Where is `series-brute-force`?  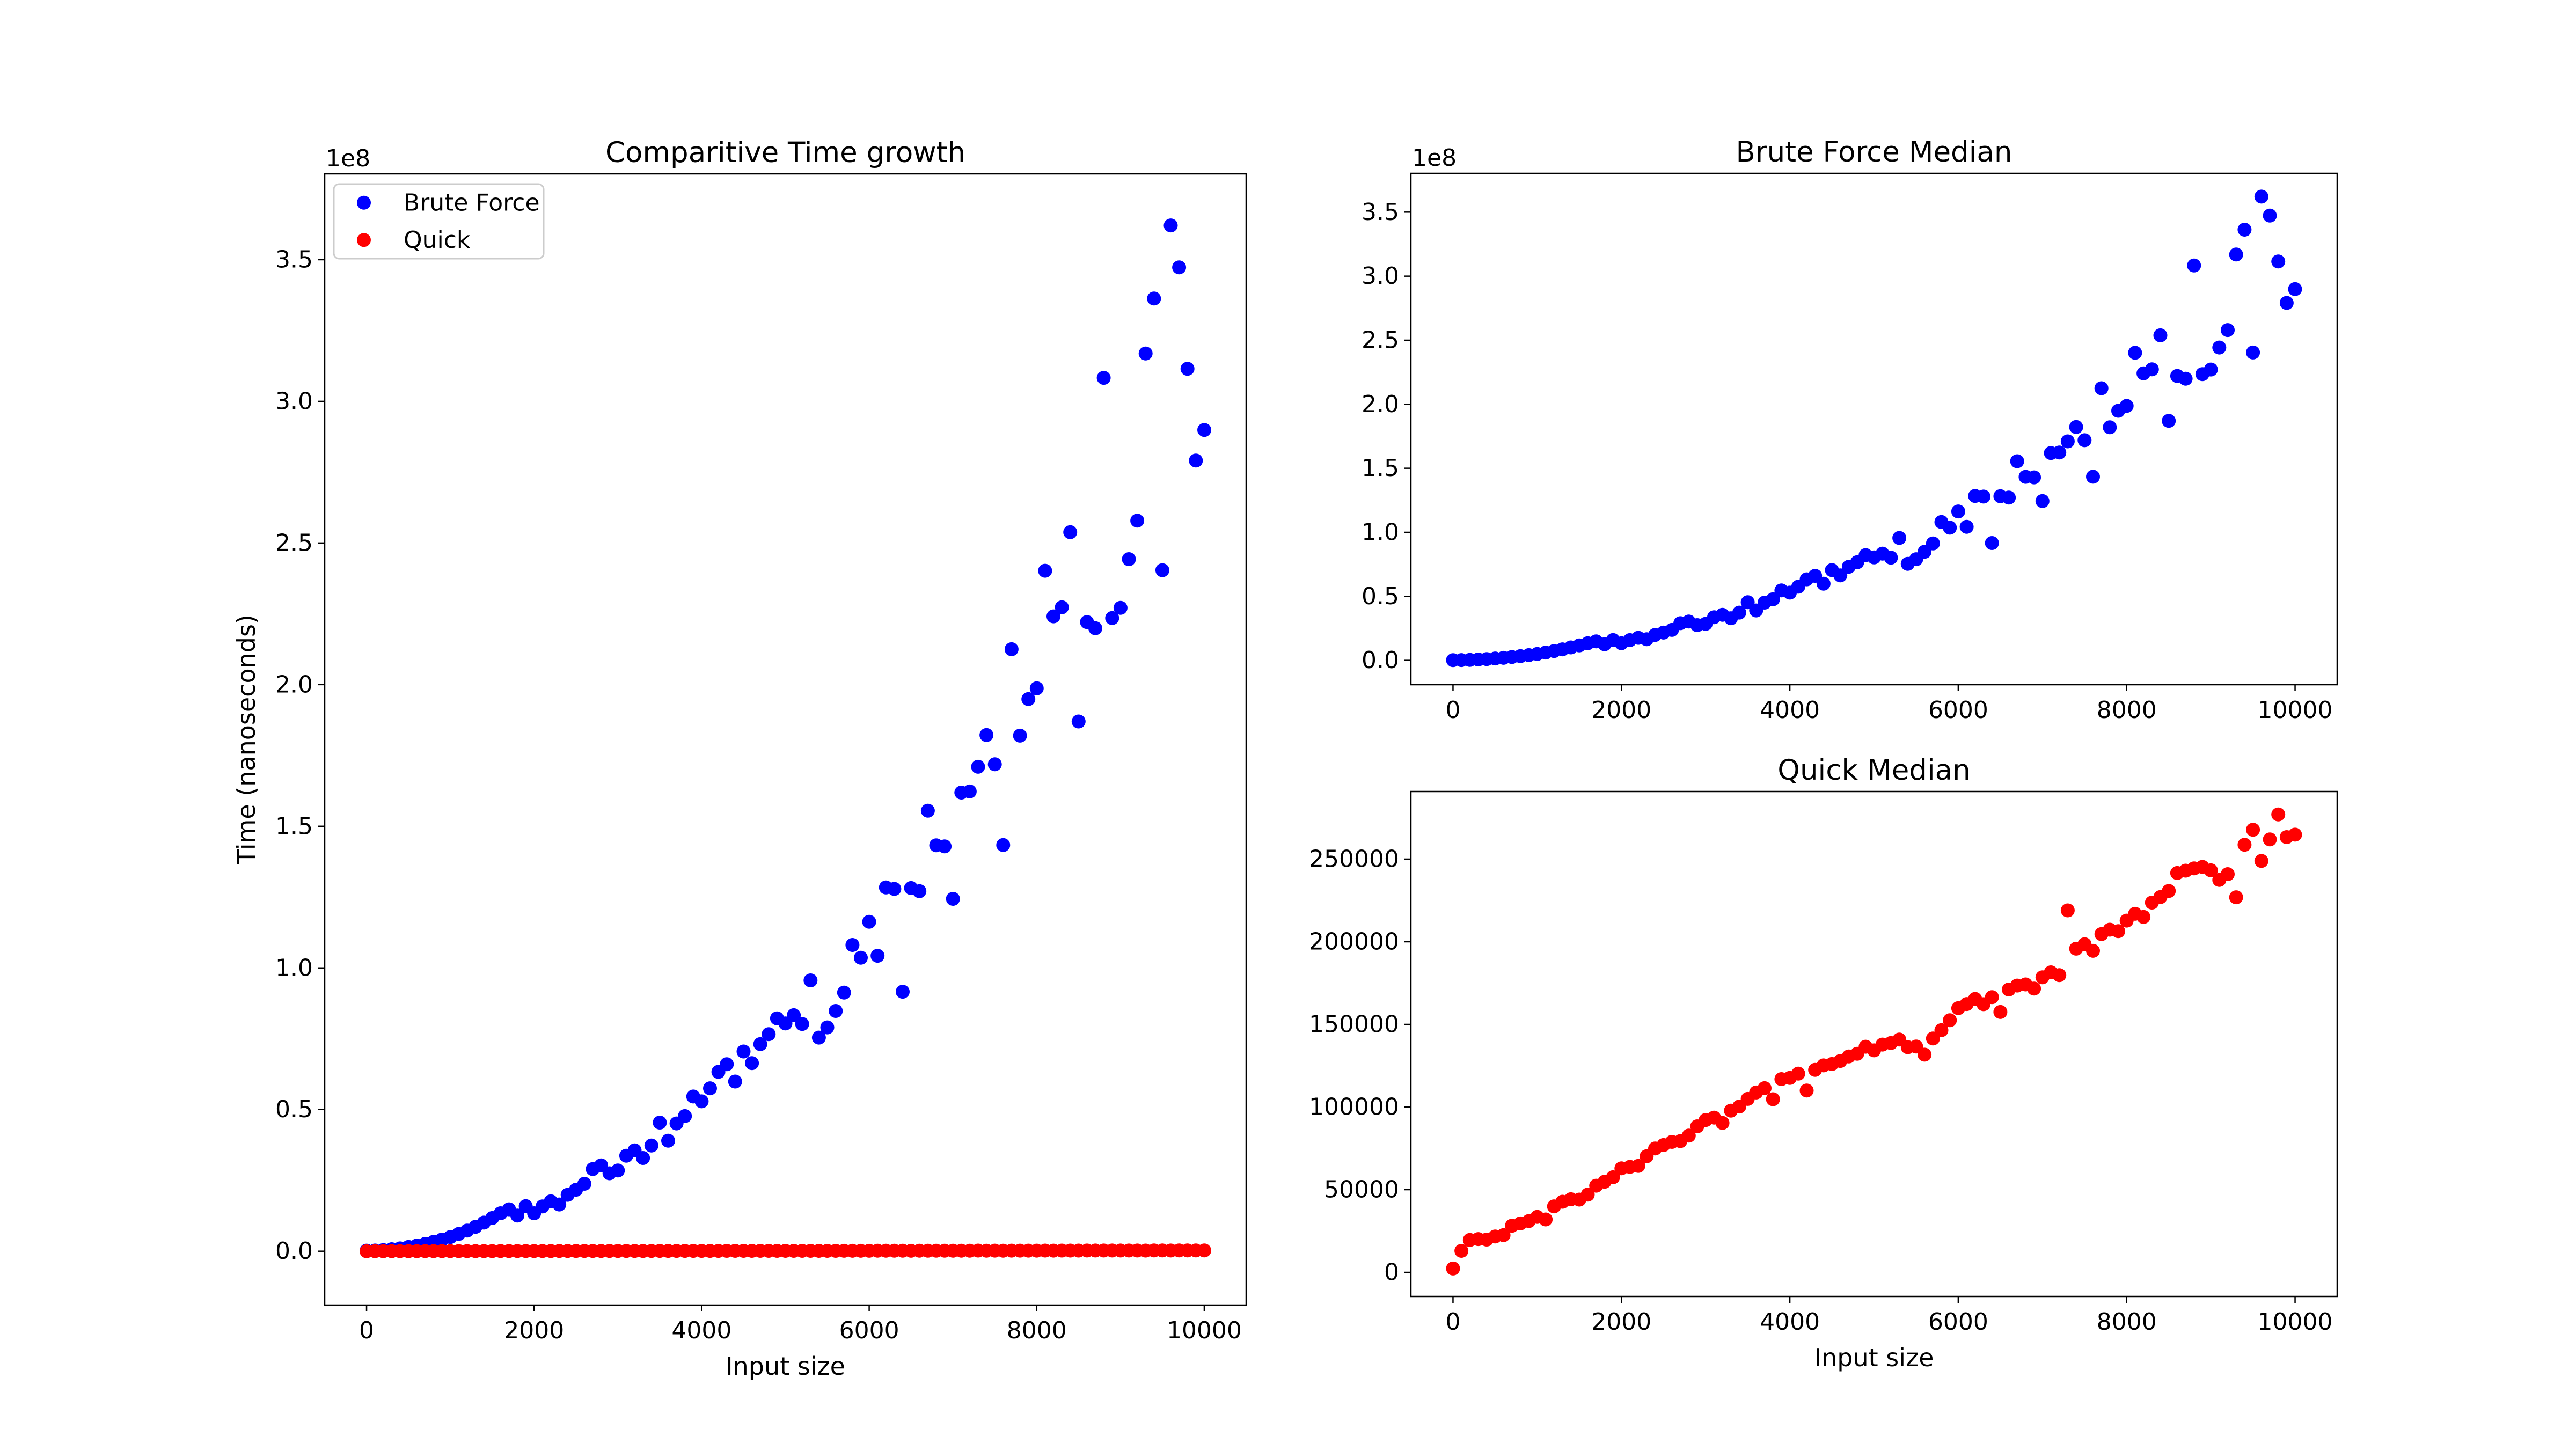 series-brute-force is located at coordinates (1874, 428).